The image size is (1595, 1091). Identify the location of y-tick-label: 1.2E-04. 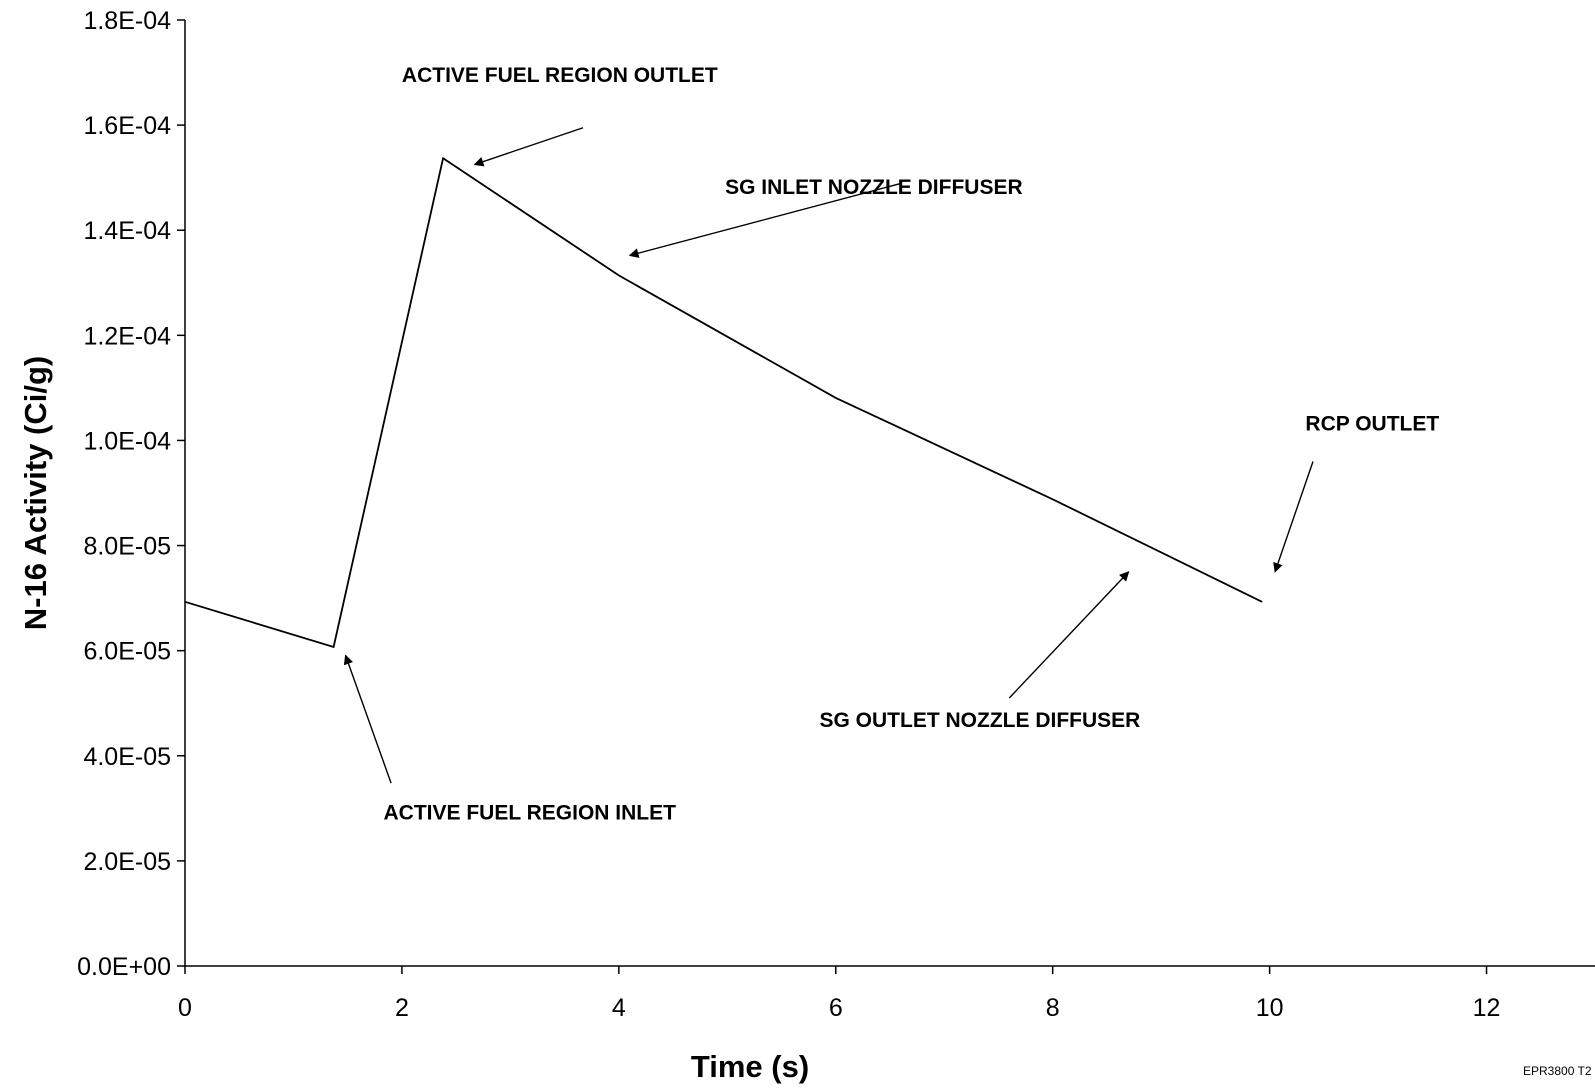
(127, 336).